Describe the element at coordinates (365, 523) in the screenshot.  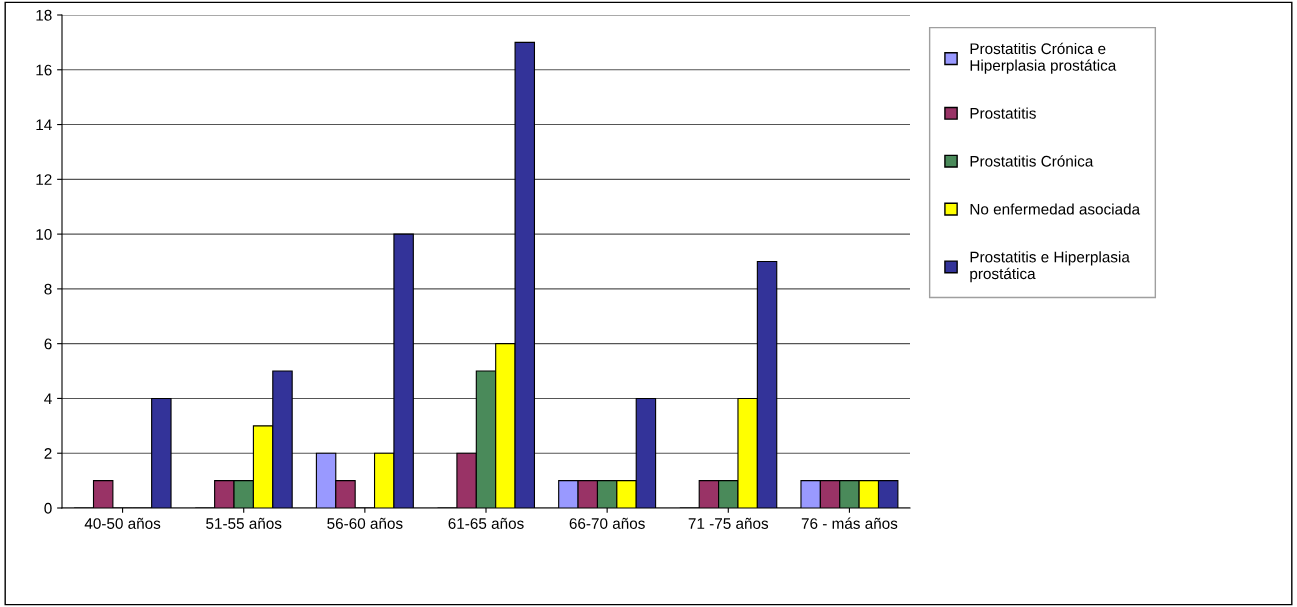
I see `x-tick-label: 56-60 años` at that location.